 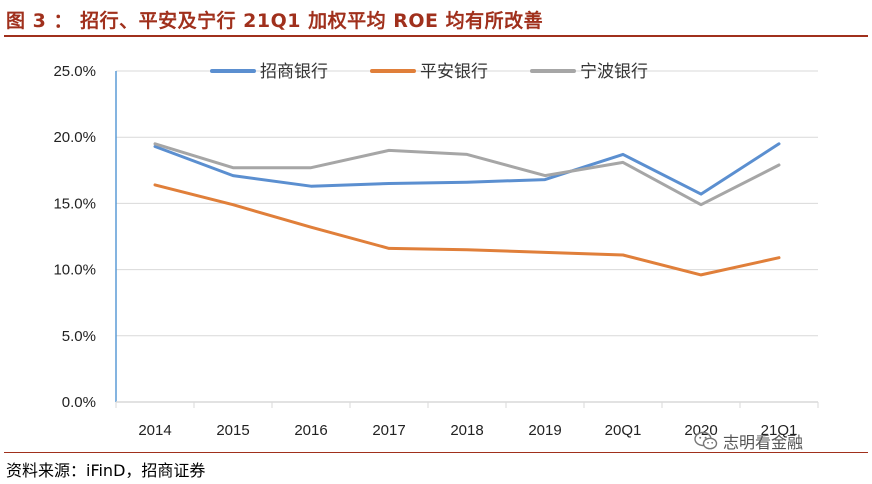 I want to click on y-tick-label: 10.0%, so click(x=74, y=270).